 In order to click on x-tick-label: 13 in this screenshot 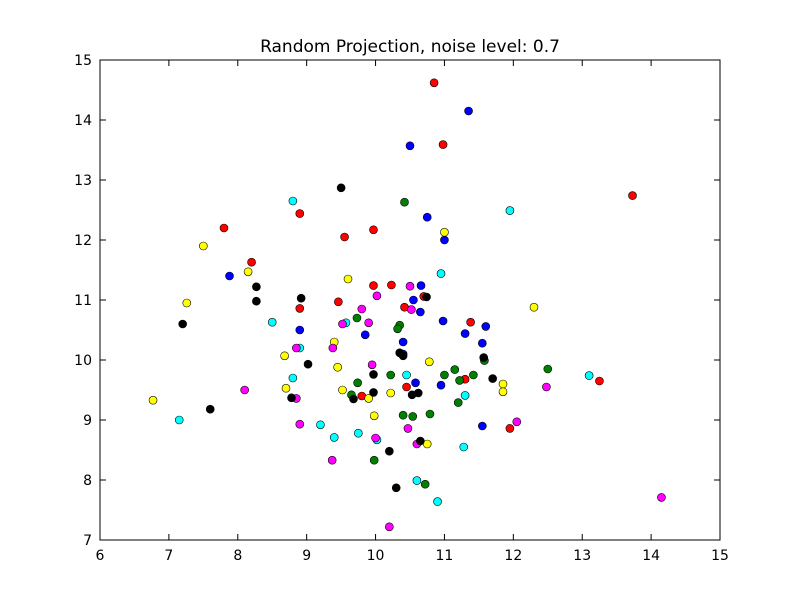, I will do `click(582, 556)`.